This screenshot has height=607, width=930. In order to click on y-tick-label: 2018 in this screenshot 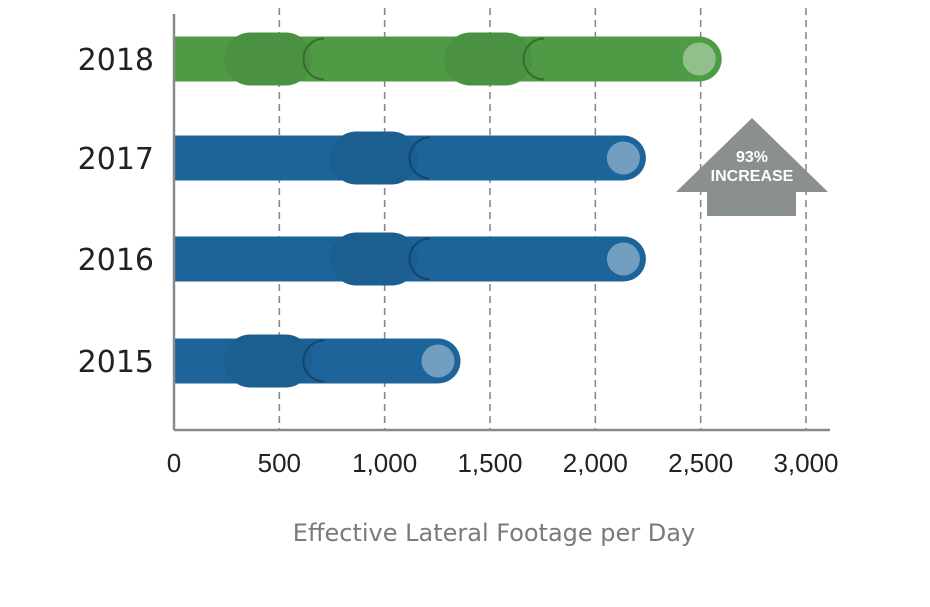, I will do `click(116, 60)`.